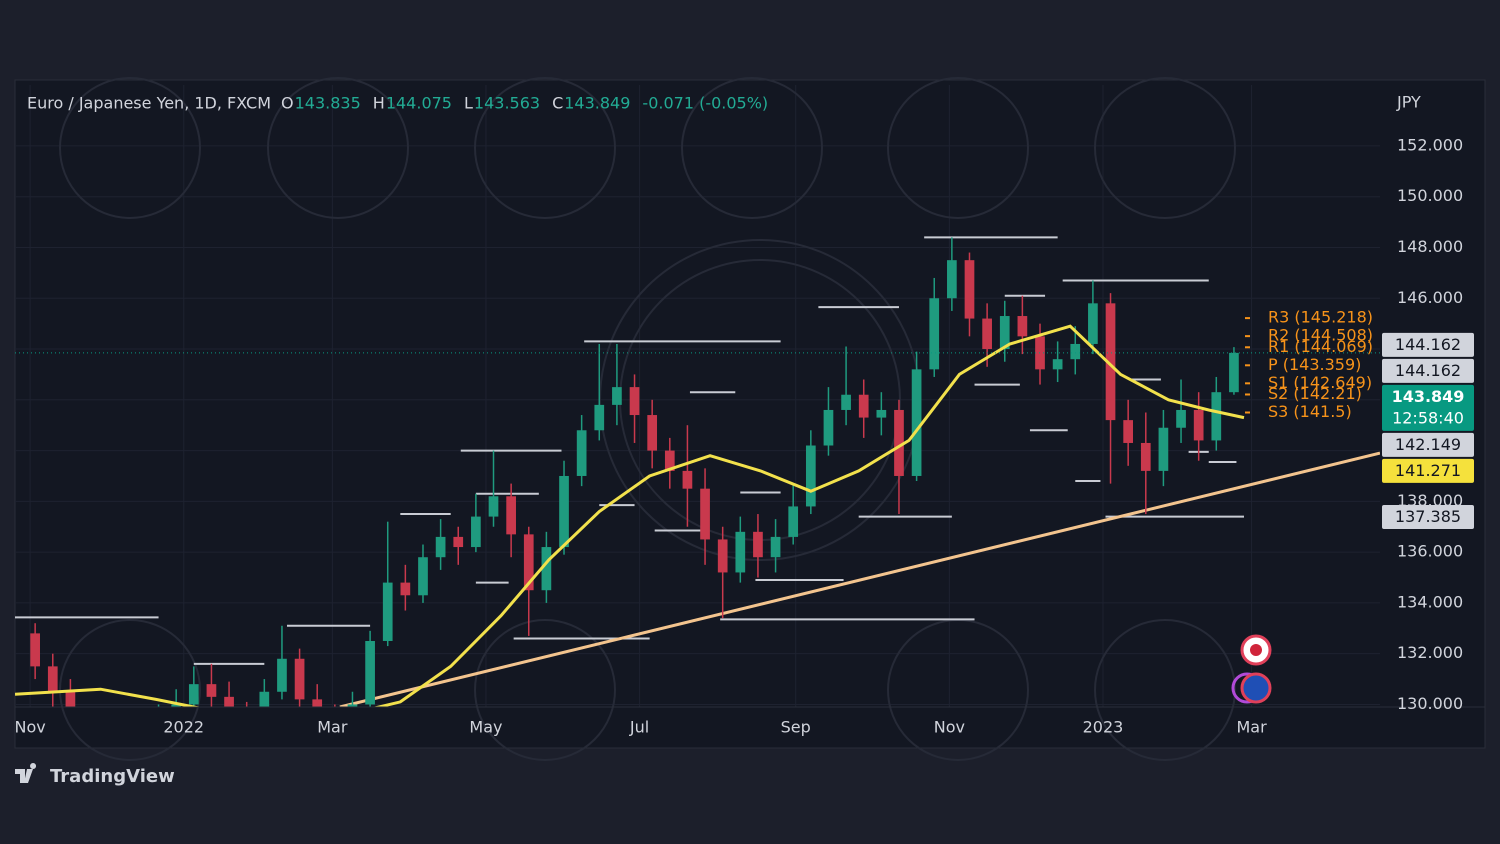  What do you see at coordinates (1430, 246) in the screenshot?
I see `y-tick-label: 148.000` at bounding box center [1430, 246].